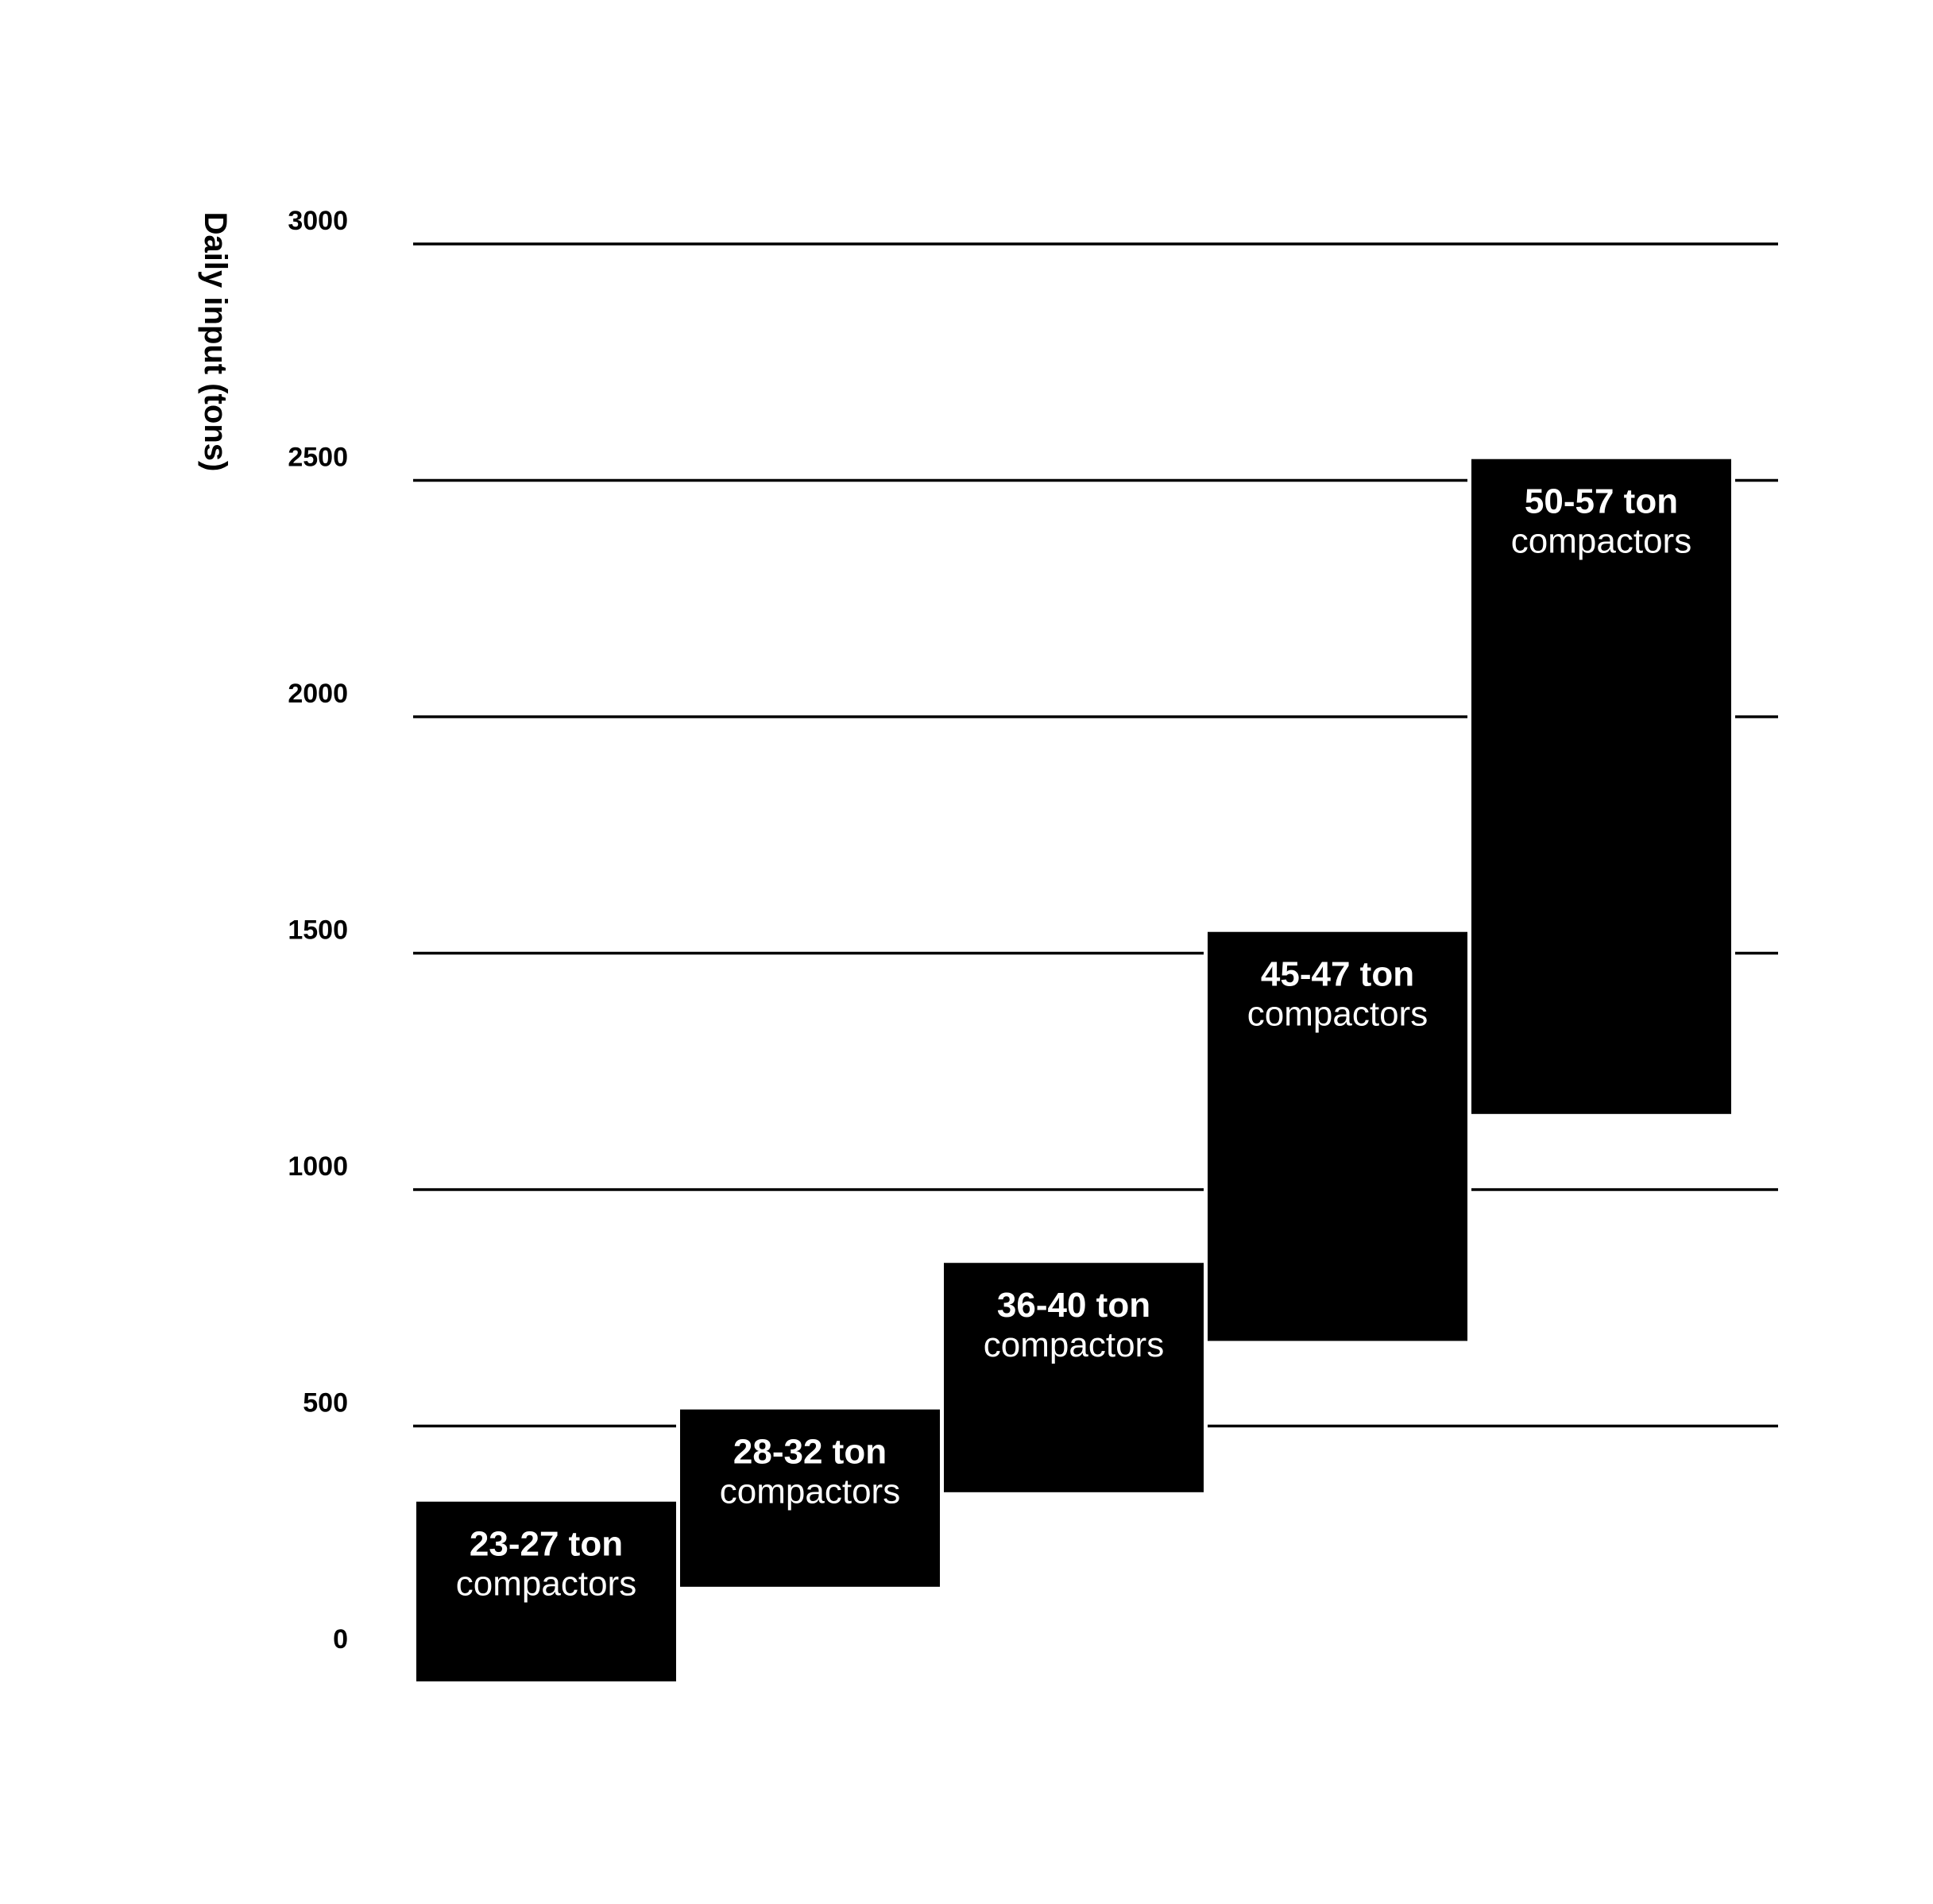 This screenshot has width=1933, height=1904. I want to click on y-tick-label: 1500, so click(318, 931).